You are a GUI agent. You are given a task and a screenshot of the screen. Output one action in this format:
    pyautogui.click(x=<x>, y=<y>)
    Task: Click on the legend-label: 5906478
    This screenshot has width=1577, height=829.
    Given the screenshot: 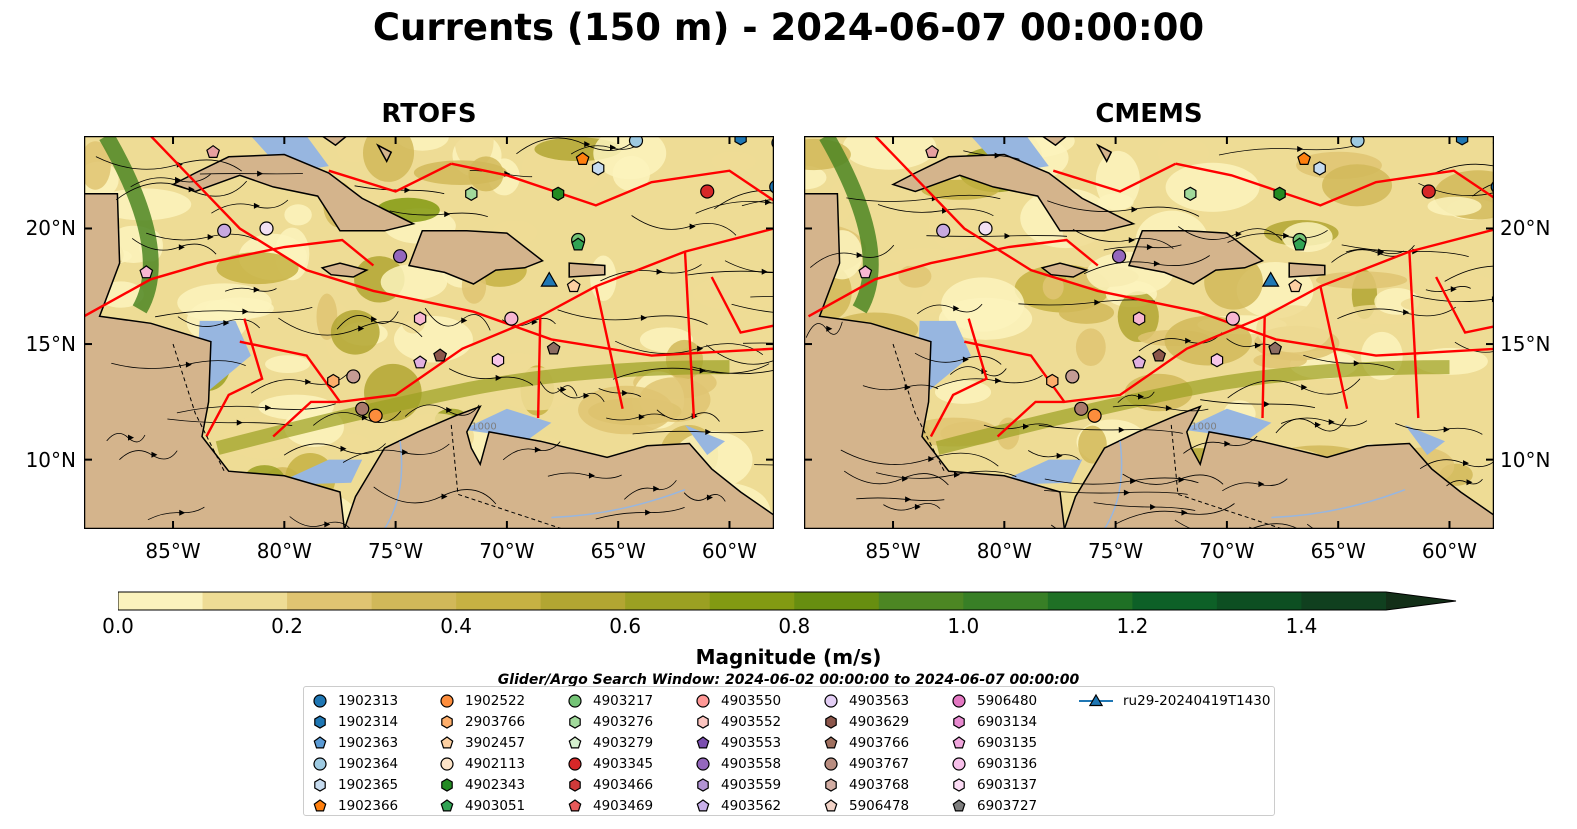 What is the action you would take?
    pyautogui.click(x=879, y=806)
    